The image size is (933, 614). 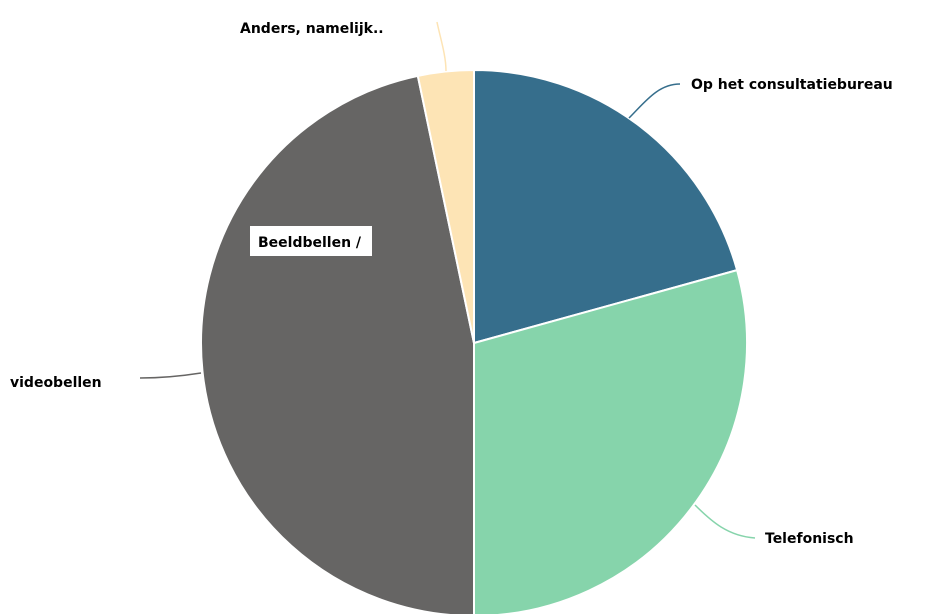 I want to click on label-consultatiebureau: Op het consultatiebureau, so click(x=792, y=85).